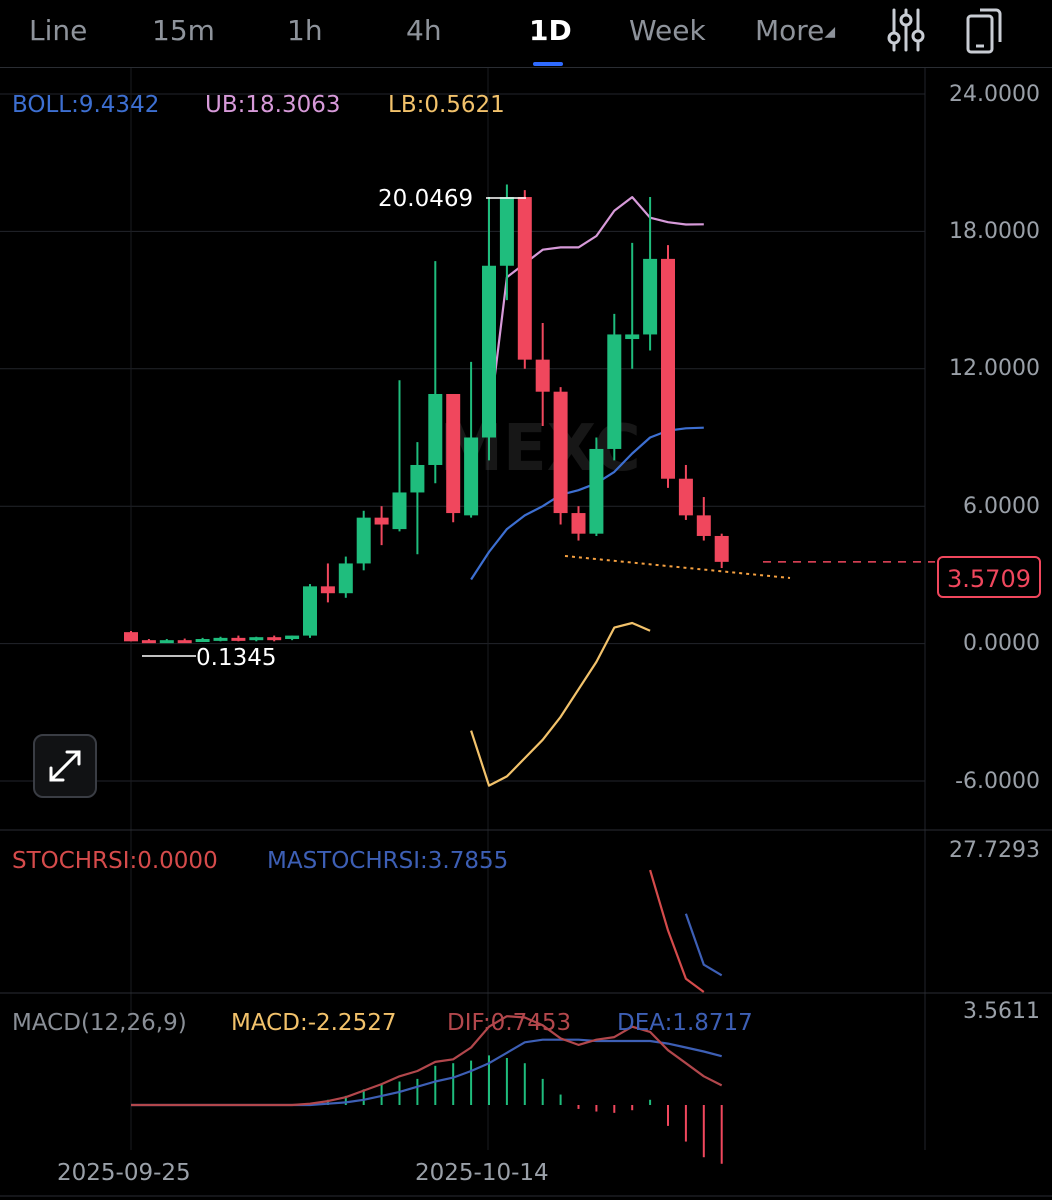  I want to click on date-label: 2025-09-25, so click(124, 1173).